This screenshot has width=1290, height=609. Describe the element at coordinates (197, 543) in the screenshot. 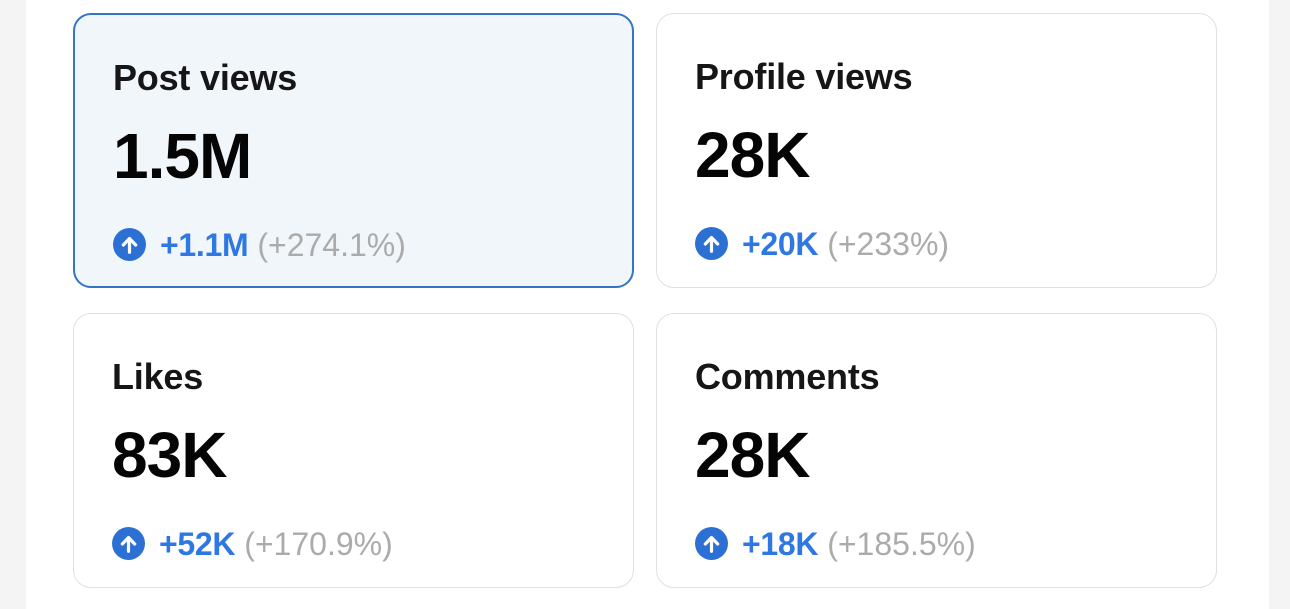

I see `change-amount: +52K` at that location.